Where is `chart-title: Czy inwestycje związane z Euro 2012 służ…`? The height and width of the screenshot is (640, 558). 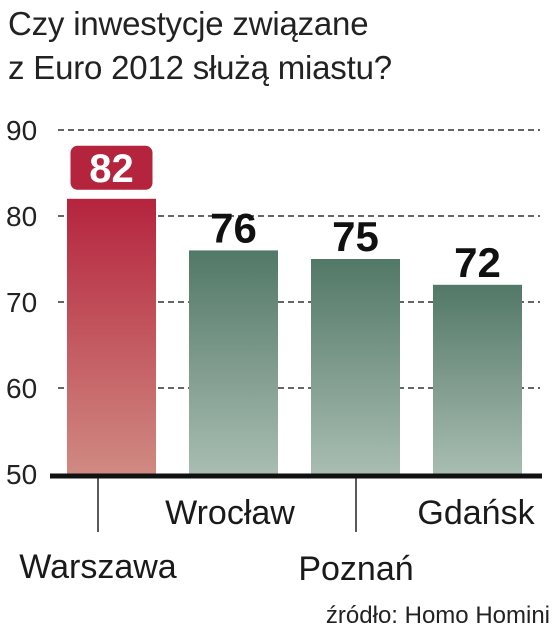
chart-title: Czy inwestycje związane z Euro 2012 służ… is located at coordinates (280, 46).